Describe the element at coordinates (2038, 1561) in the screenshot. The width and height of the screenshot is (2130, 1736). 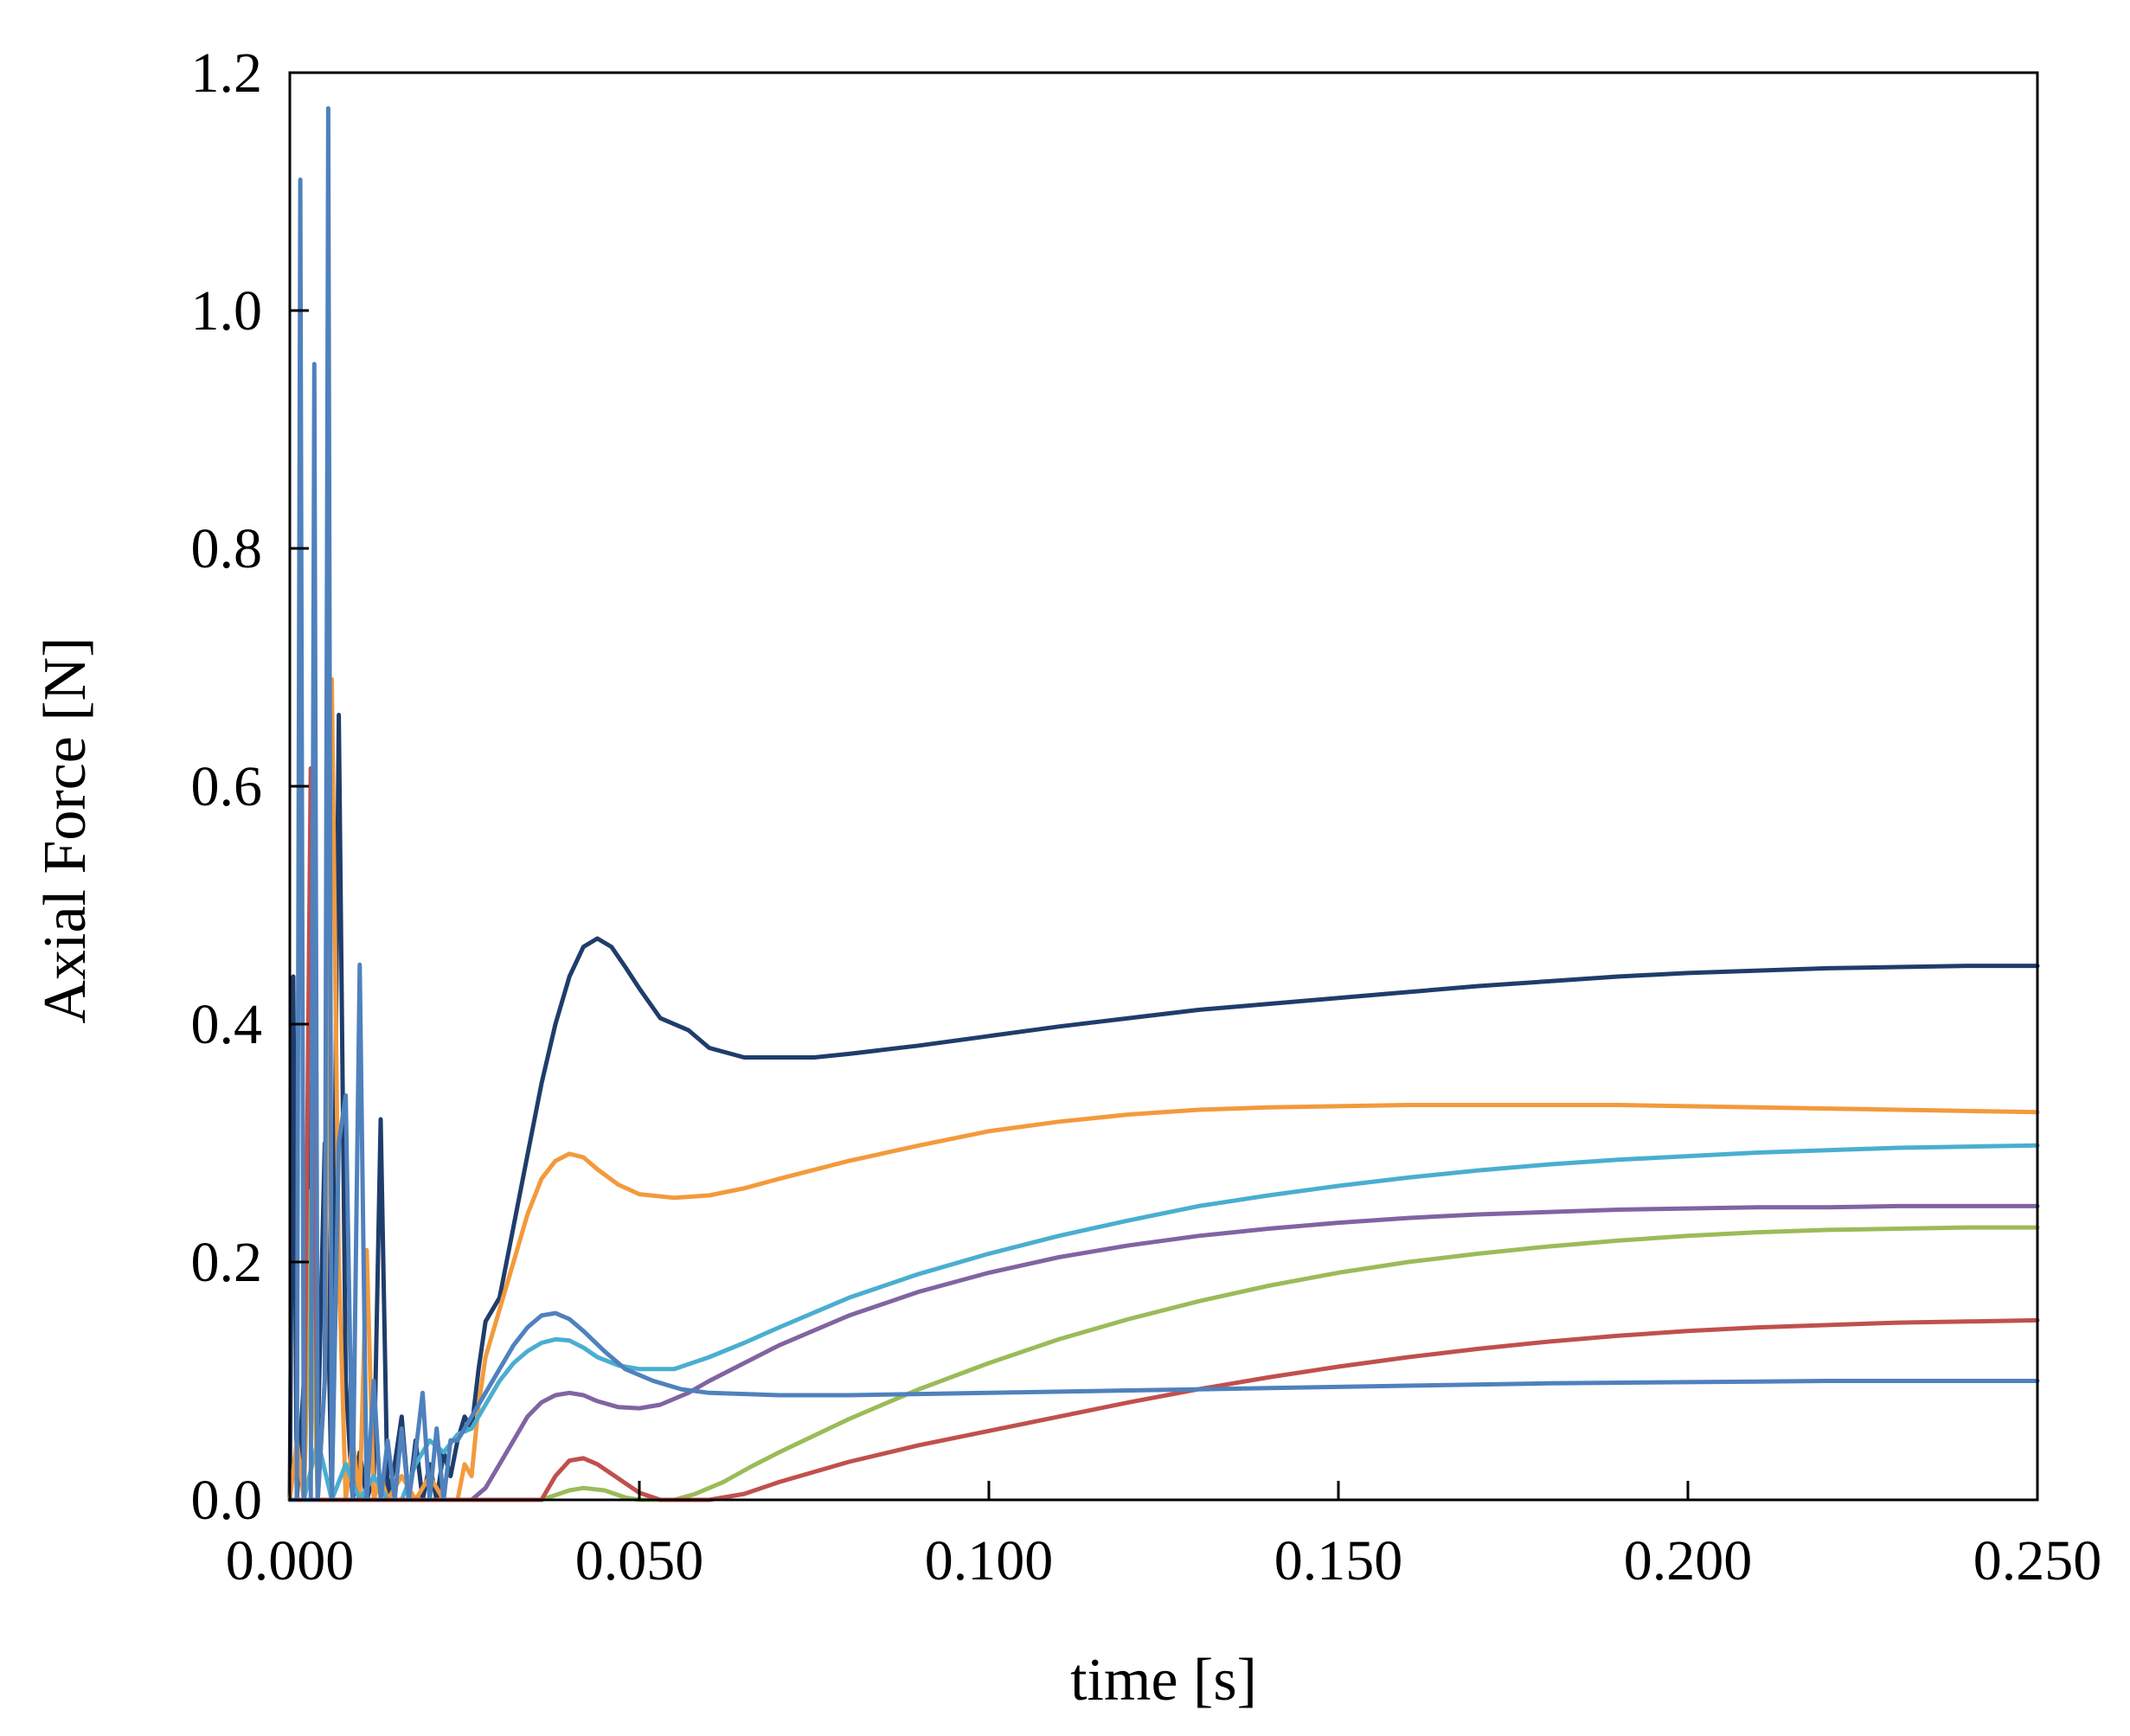
I see `x-tick-label: 0.250` at that location.